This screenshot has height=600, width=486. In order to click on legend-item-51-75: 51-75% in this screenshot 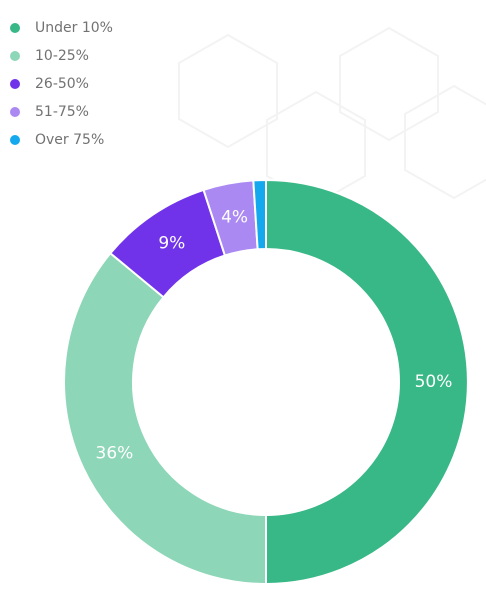, I will do `click(95, 112)`.